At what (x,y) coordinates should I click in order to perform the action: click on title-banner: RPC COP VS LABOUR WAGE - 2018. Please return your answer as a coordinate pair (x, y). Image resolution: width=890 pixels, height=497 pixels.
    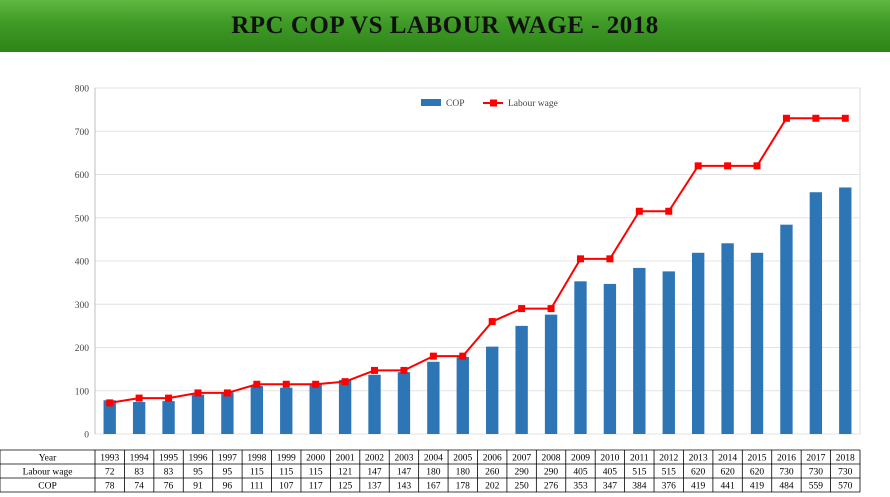
    Looking at the image, I should click on (445, 26).